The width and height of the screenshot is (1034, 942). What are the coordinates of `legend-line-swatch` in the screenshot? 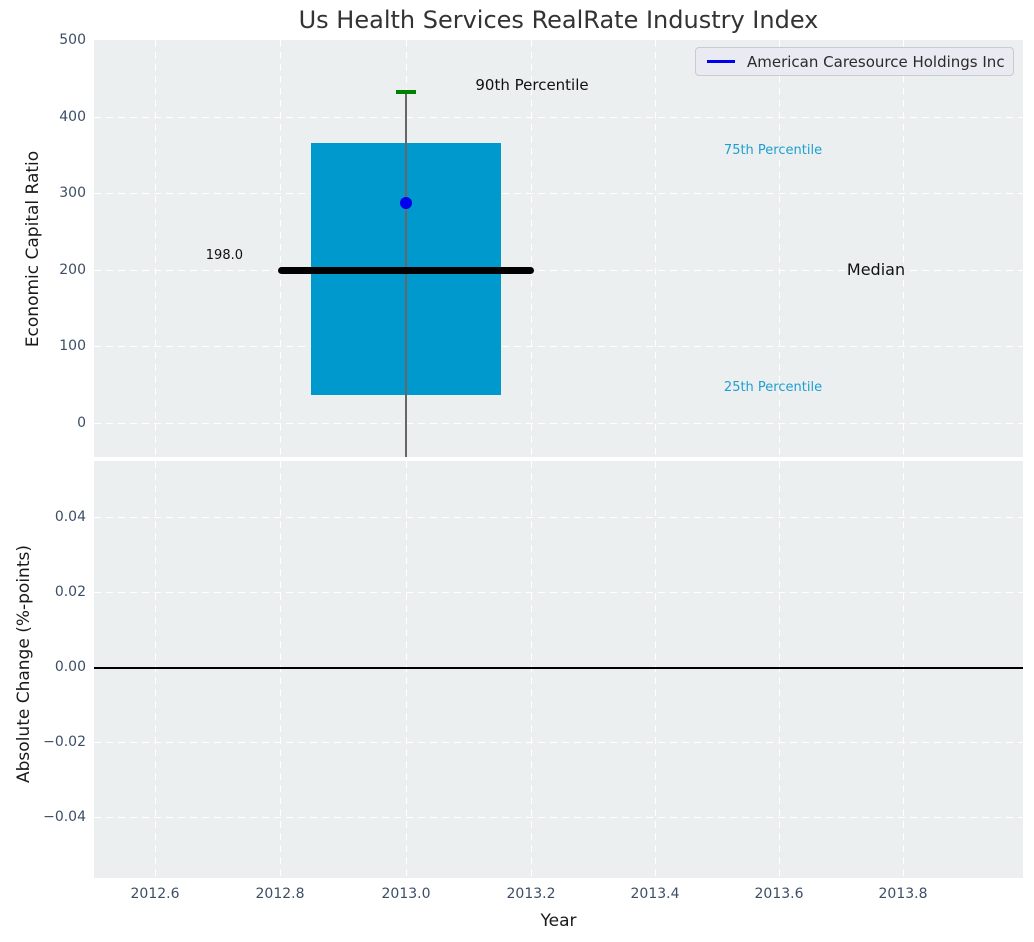 It's located at (721, 61).